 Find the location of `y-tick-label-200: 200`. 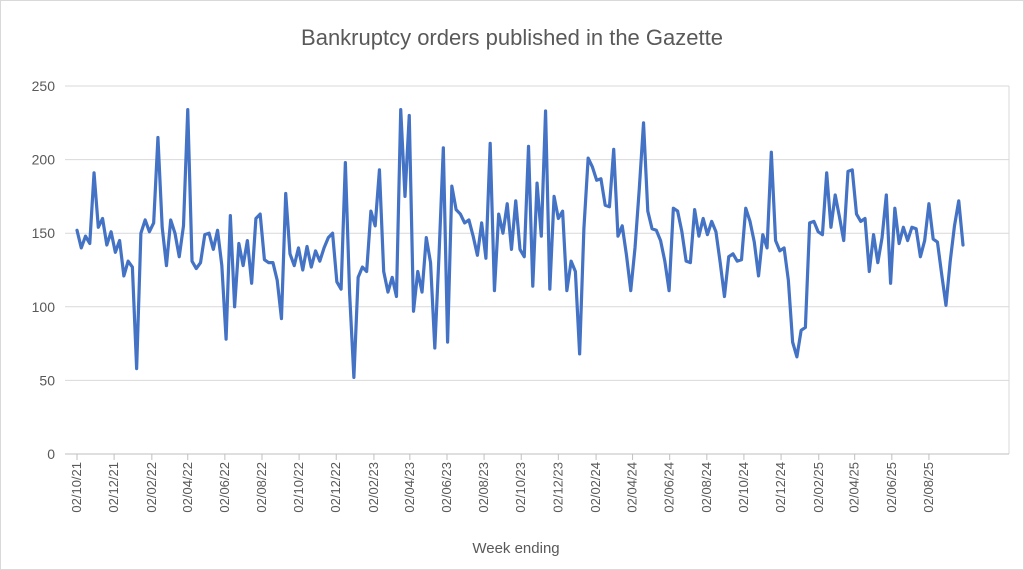

y-tick-label-200: 200 is located at coordinates (44, 160).